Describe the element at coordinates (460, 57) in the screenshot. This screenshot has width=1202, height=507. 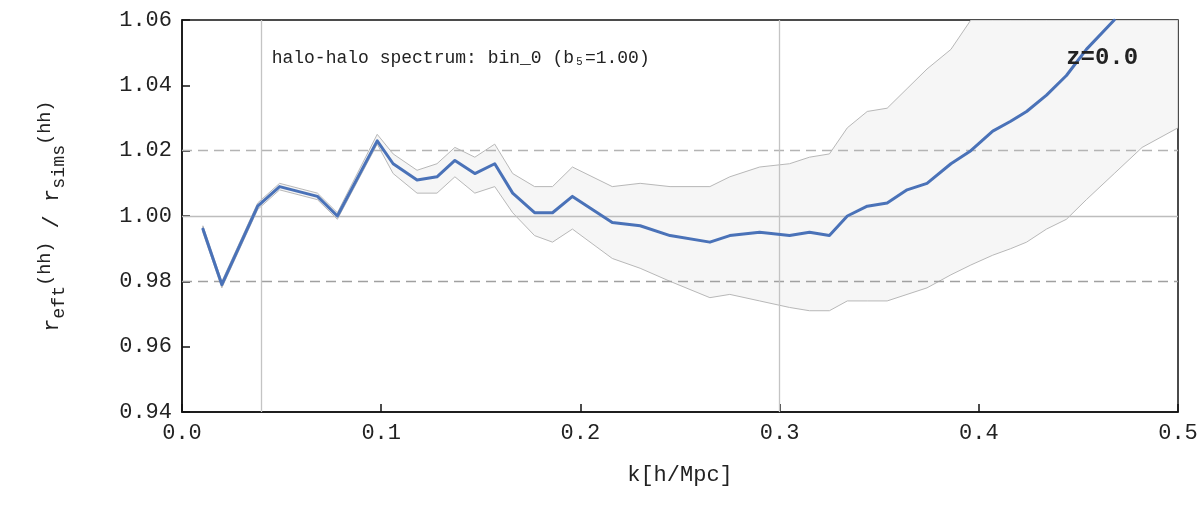
I see `annotation: halo-halo spectrum: bin_0 (b₅=1.00)` at that location.